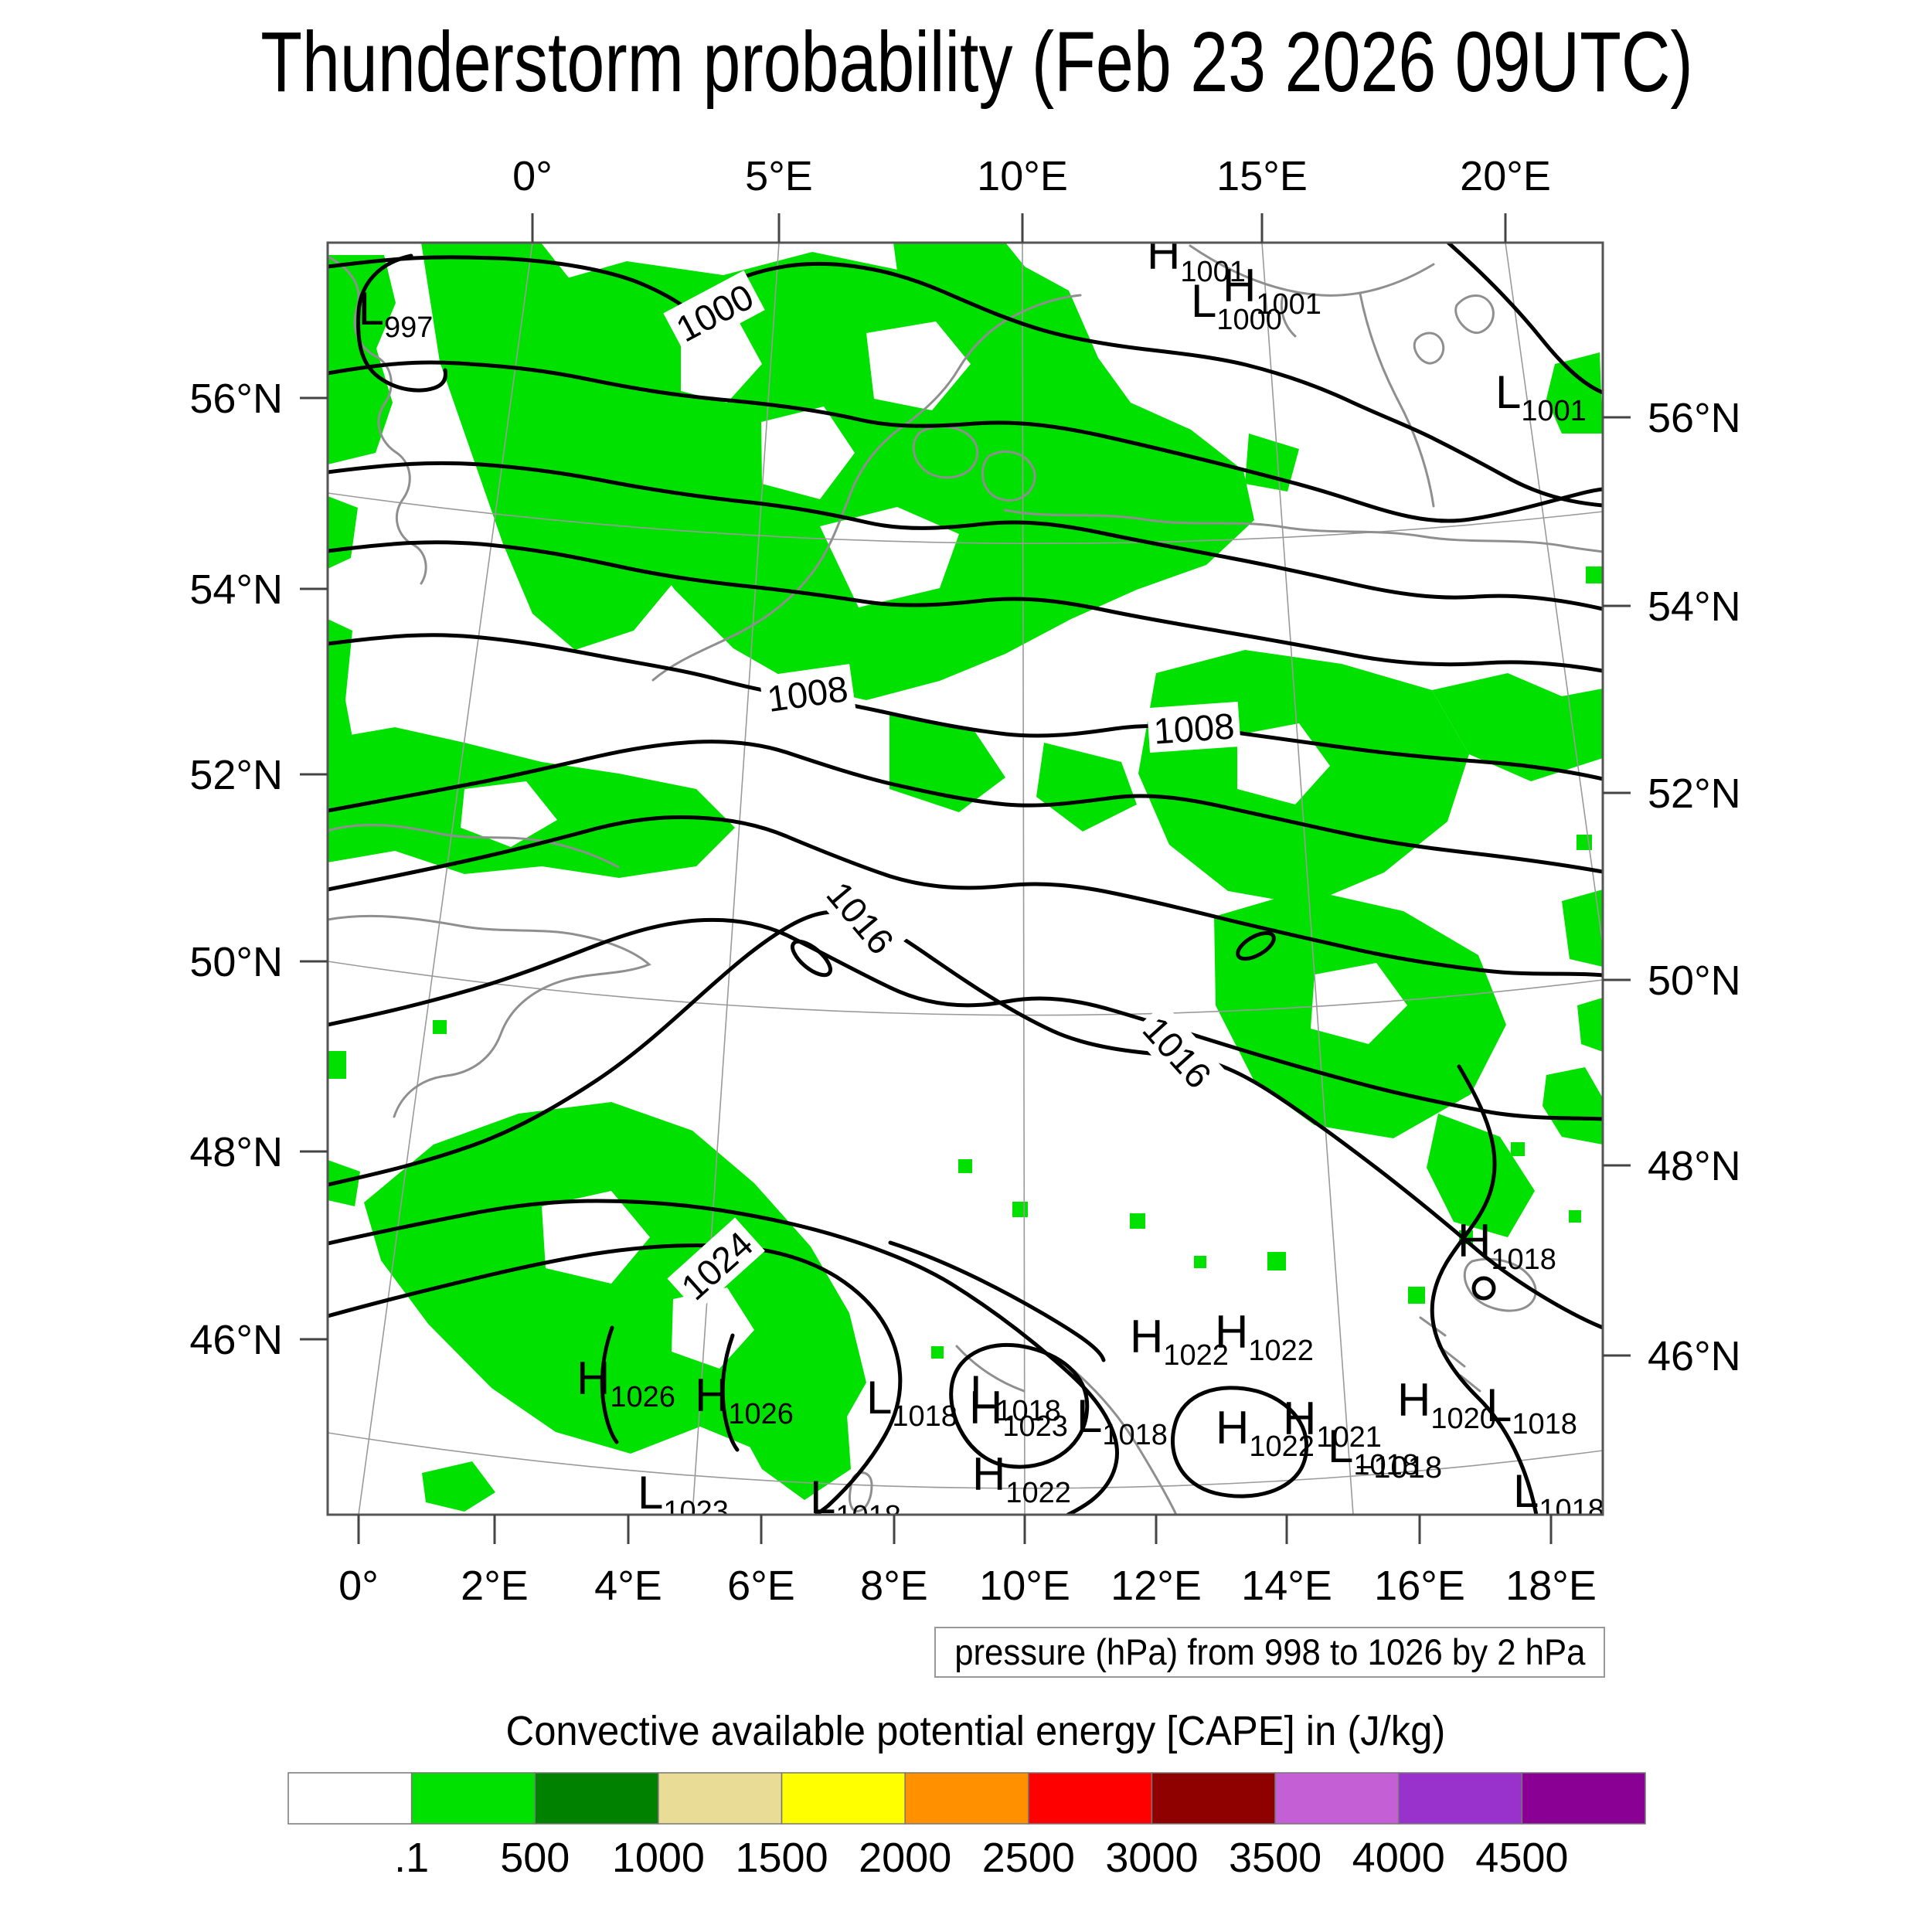 Image resolution: width=1932 pixels, height=1932 pixels. What do you see at coordinates (781, 1858) in the screenshot?
I see `colorbar-label-1500: 1500` at bounding box center [781, 1858].